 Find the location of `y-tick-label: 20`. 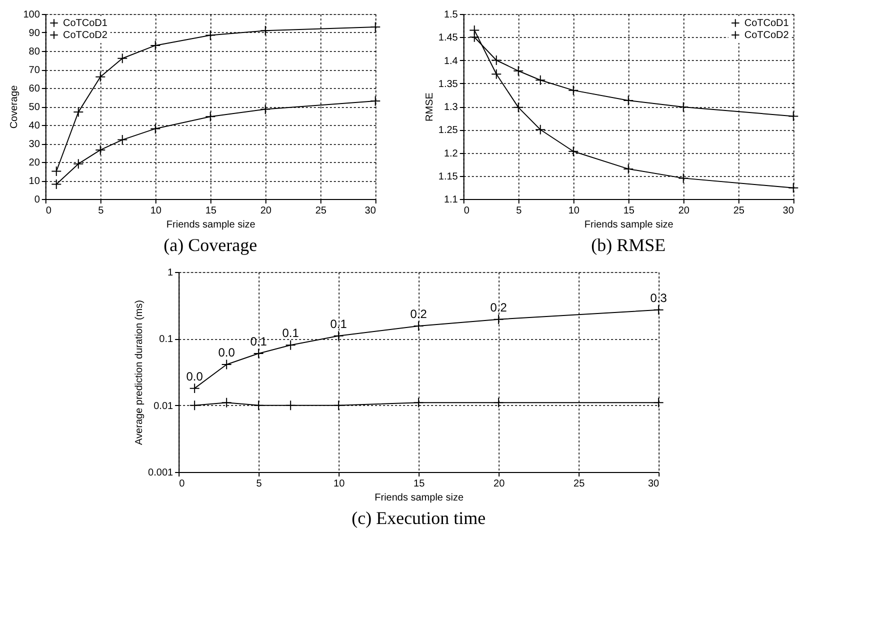

y-tick-label: 20 is located at coordinates (34, 163).